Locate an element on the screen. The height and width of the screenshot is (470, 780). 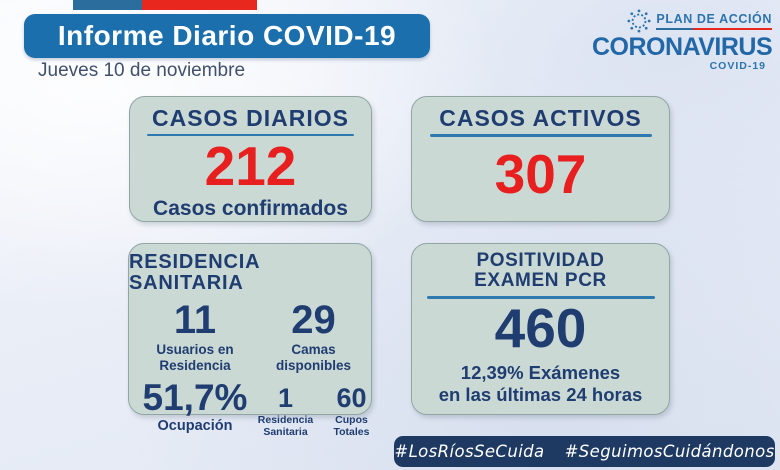
coronavirus-logo: PLAN DE ACCIÓN CORONAVIRUS COVID-19 is located at coordinates (682, 41).